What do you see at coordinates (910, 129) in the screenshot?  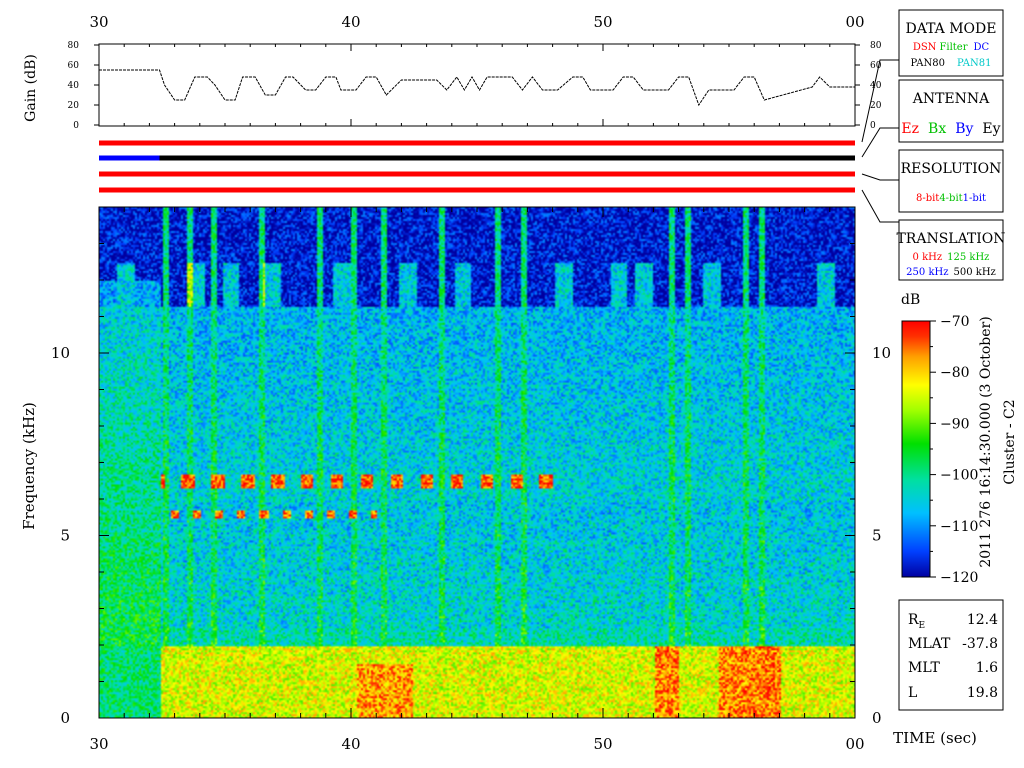 I see `legend-ez: Ez` at bounding box center [910, 129].